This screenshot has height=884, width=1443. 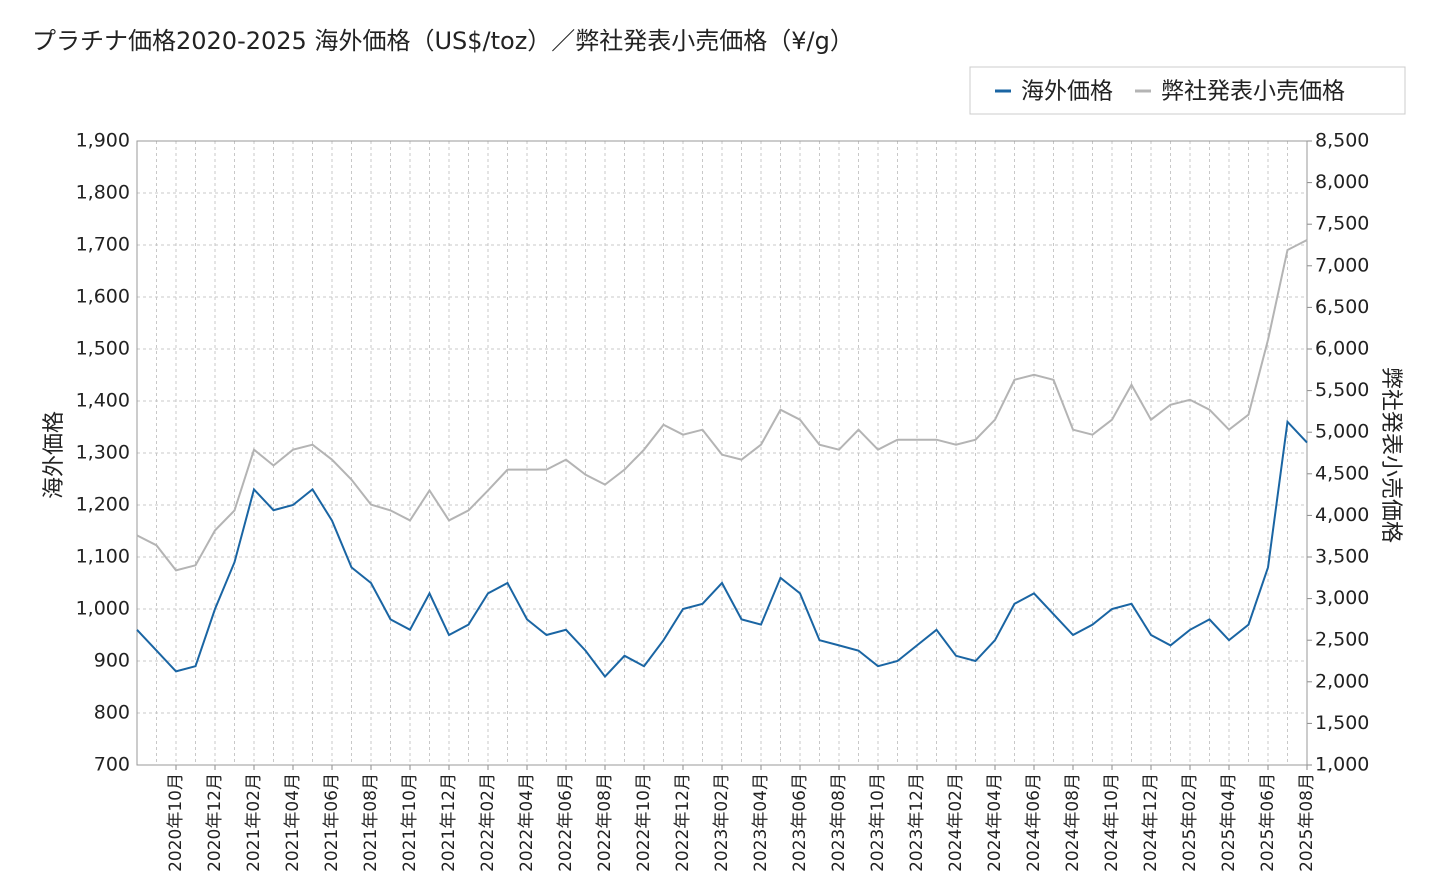 What do you see at coordinates (1342, 681) in the screenshot?
I see `y2-tick-label: 2,000` at bounding box center [1342, 681].